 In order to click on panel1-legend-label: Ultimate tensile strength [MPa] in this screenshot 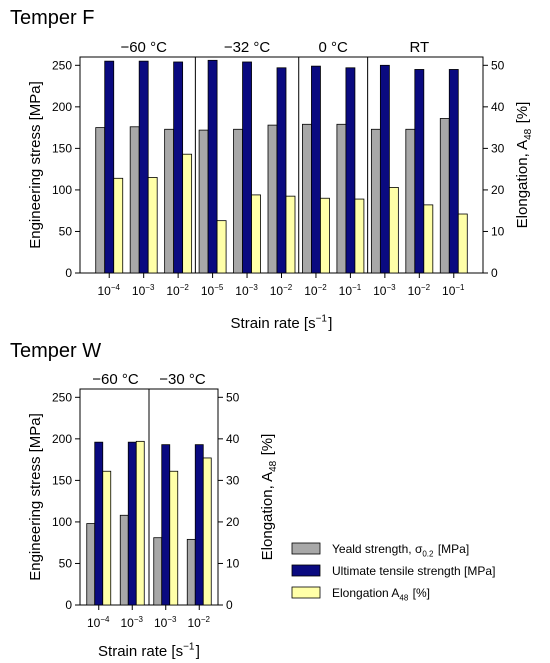, I will do `click(413, 571)`.